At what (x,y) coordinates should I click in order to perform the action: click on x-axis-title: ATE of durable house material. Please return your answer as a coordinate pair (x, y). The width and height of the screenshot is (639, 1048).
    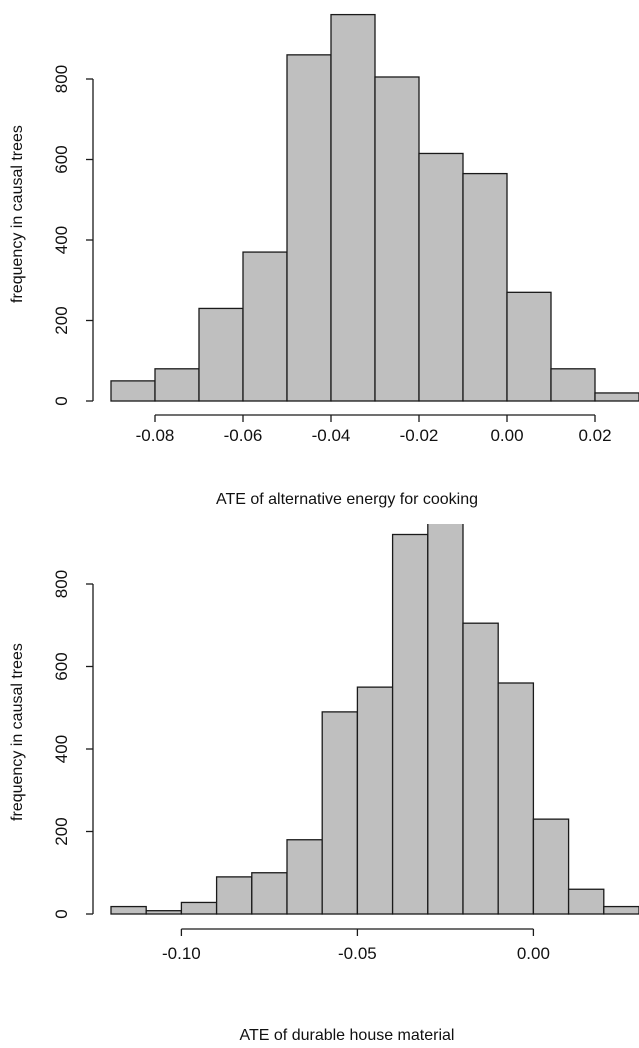
    Looking at the image, I should click on (347, 1035).